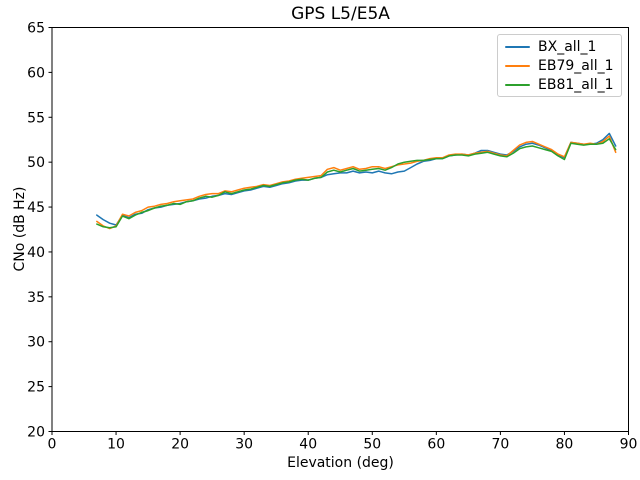 The image size is (640, 480). What do you see at coordinates (565, 445) in the screenshot?
I see `x-tick-label: 80` at bounding box center [565, 445].